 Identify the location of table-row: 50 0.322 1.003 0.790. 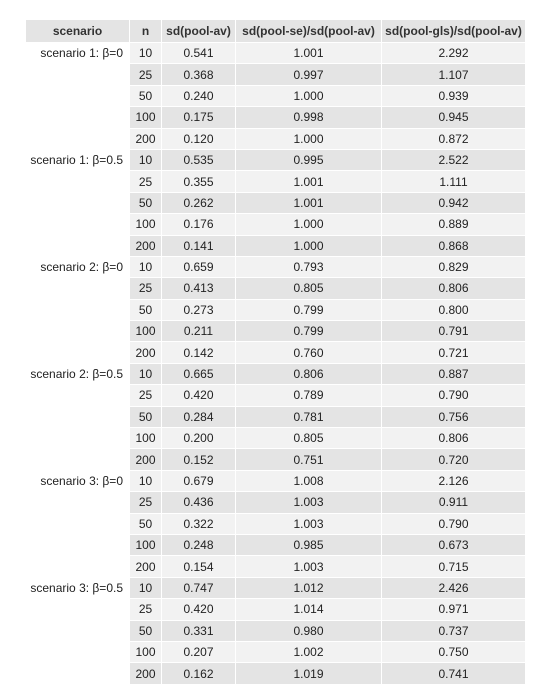
(276, 524).